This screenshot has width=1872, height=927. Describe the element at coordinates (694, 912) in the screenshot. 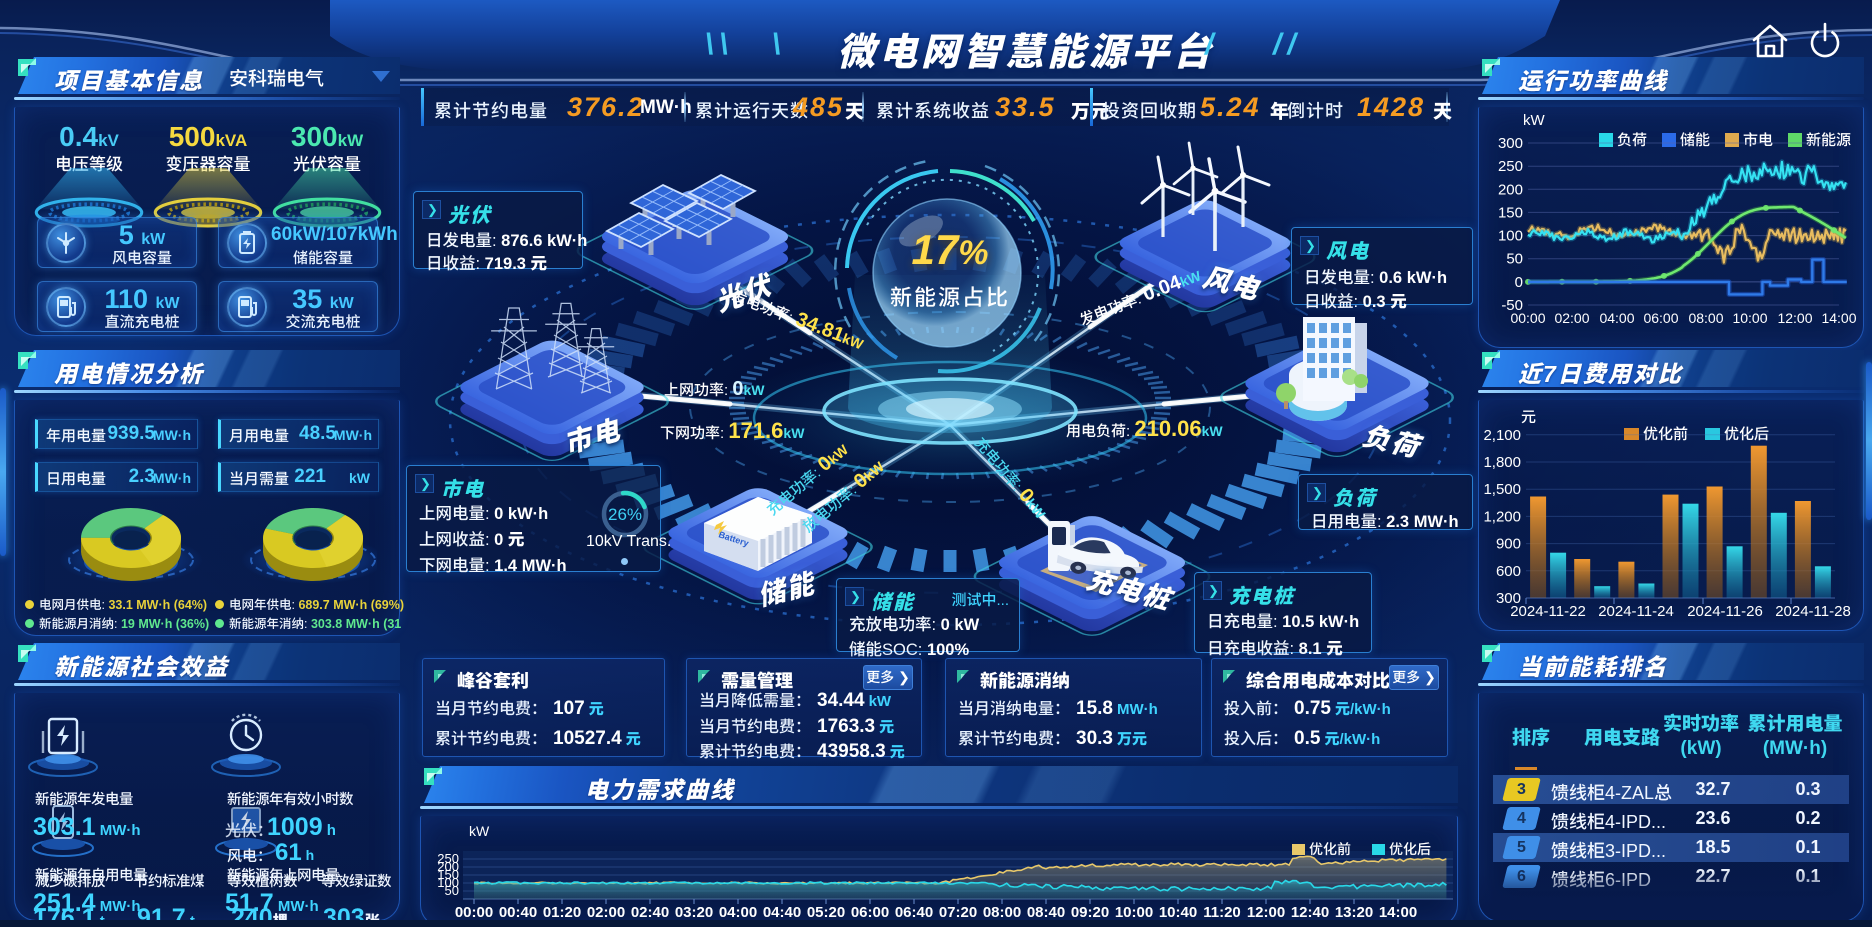

I see `svg-text: 03:20` at that location.